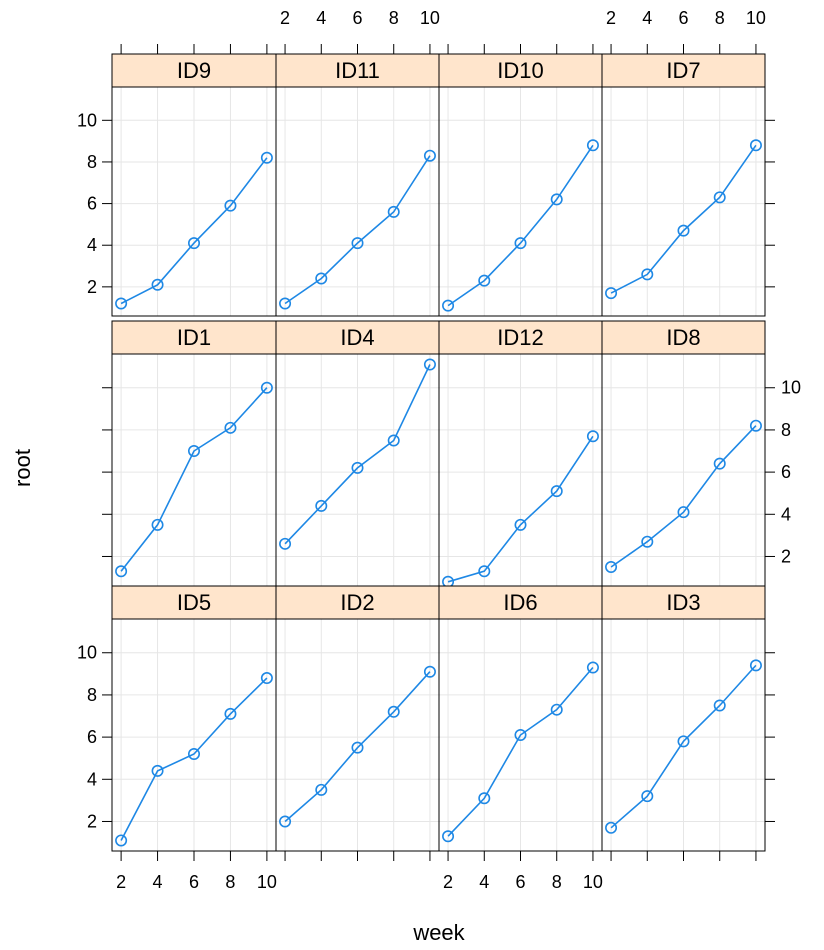  Describe the element at coordinates (686, 31) in the screenshot. I see `x-axis-top-col4: 2 4 6 8 10` at that location.